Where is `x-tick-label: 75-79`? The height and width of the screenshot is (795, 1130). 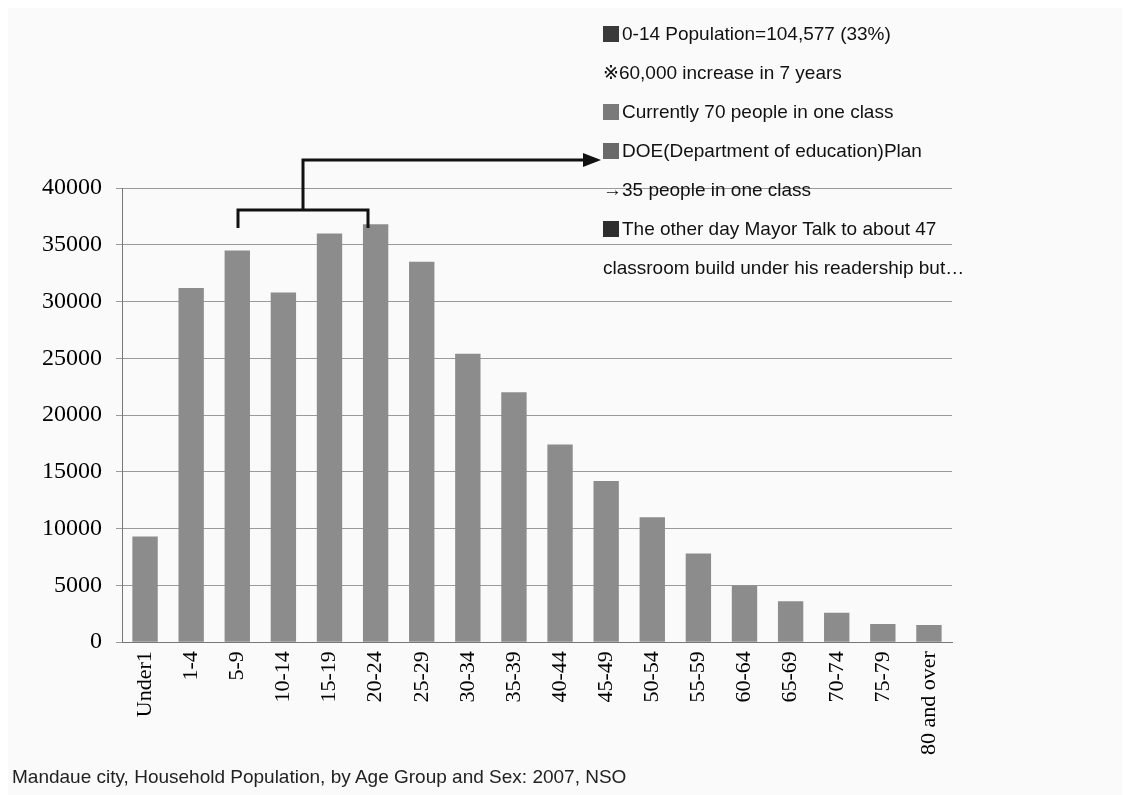 x-tick-label: 75-79 is located at coordinates (881, 677).